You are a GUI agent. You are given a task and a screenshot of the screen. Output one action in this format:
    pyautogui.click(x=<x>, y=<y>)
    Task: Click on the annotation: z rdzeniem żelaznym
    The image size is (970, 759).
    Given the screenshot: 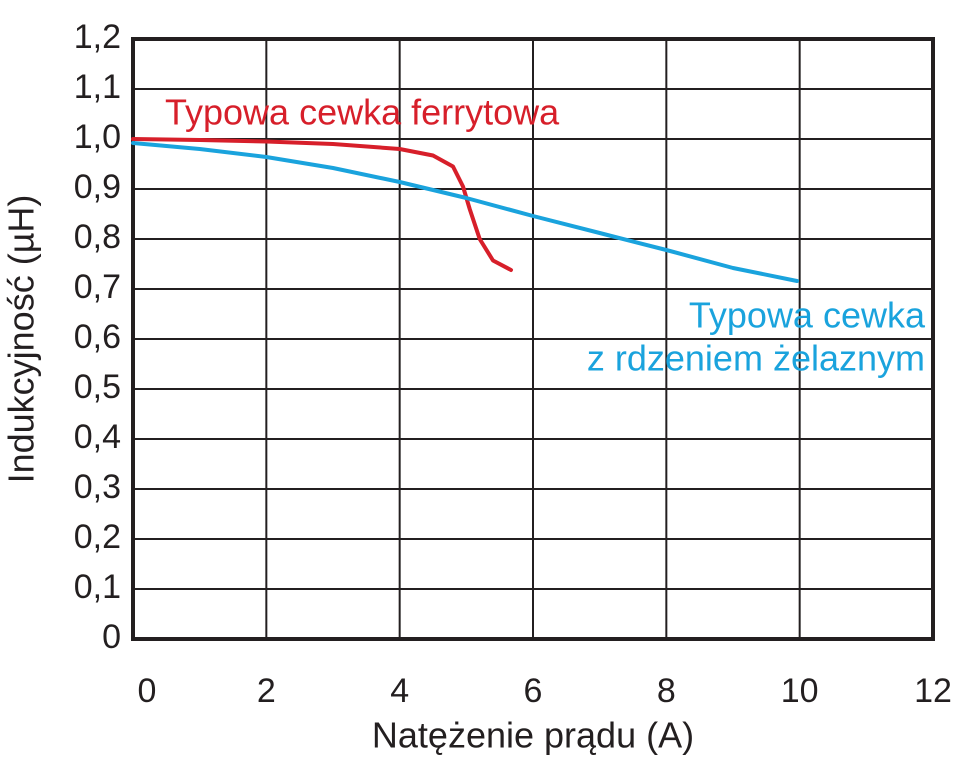 What is the action you would take?
    pyautogui.click(x=756, y=358)
    